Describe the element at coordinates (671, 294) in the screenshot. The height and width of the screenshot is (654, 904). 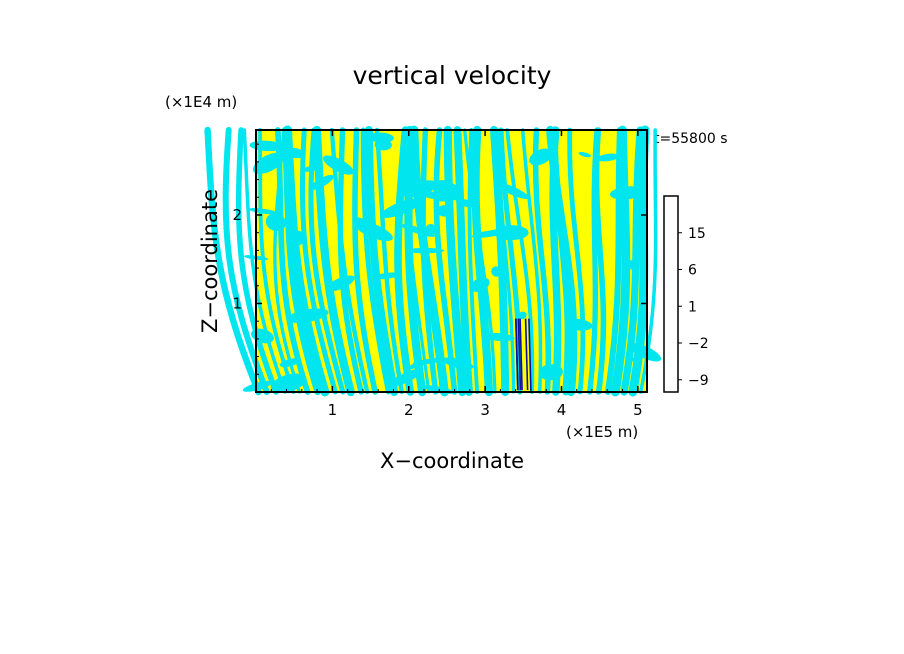
I see `colorbar-frame` at that location.